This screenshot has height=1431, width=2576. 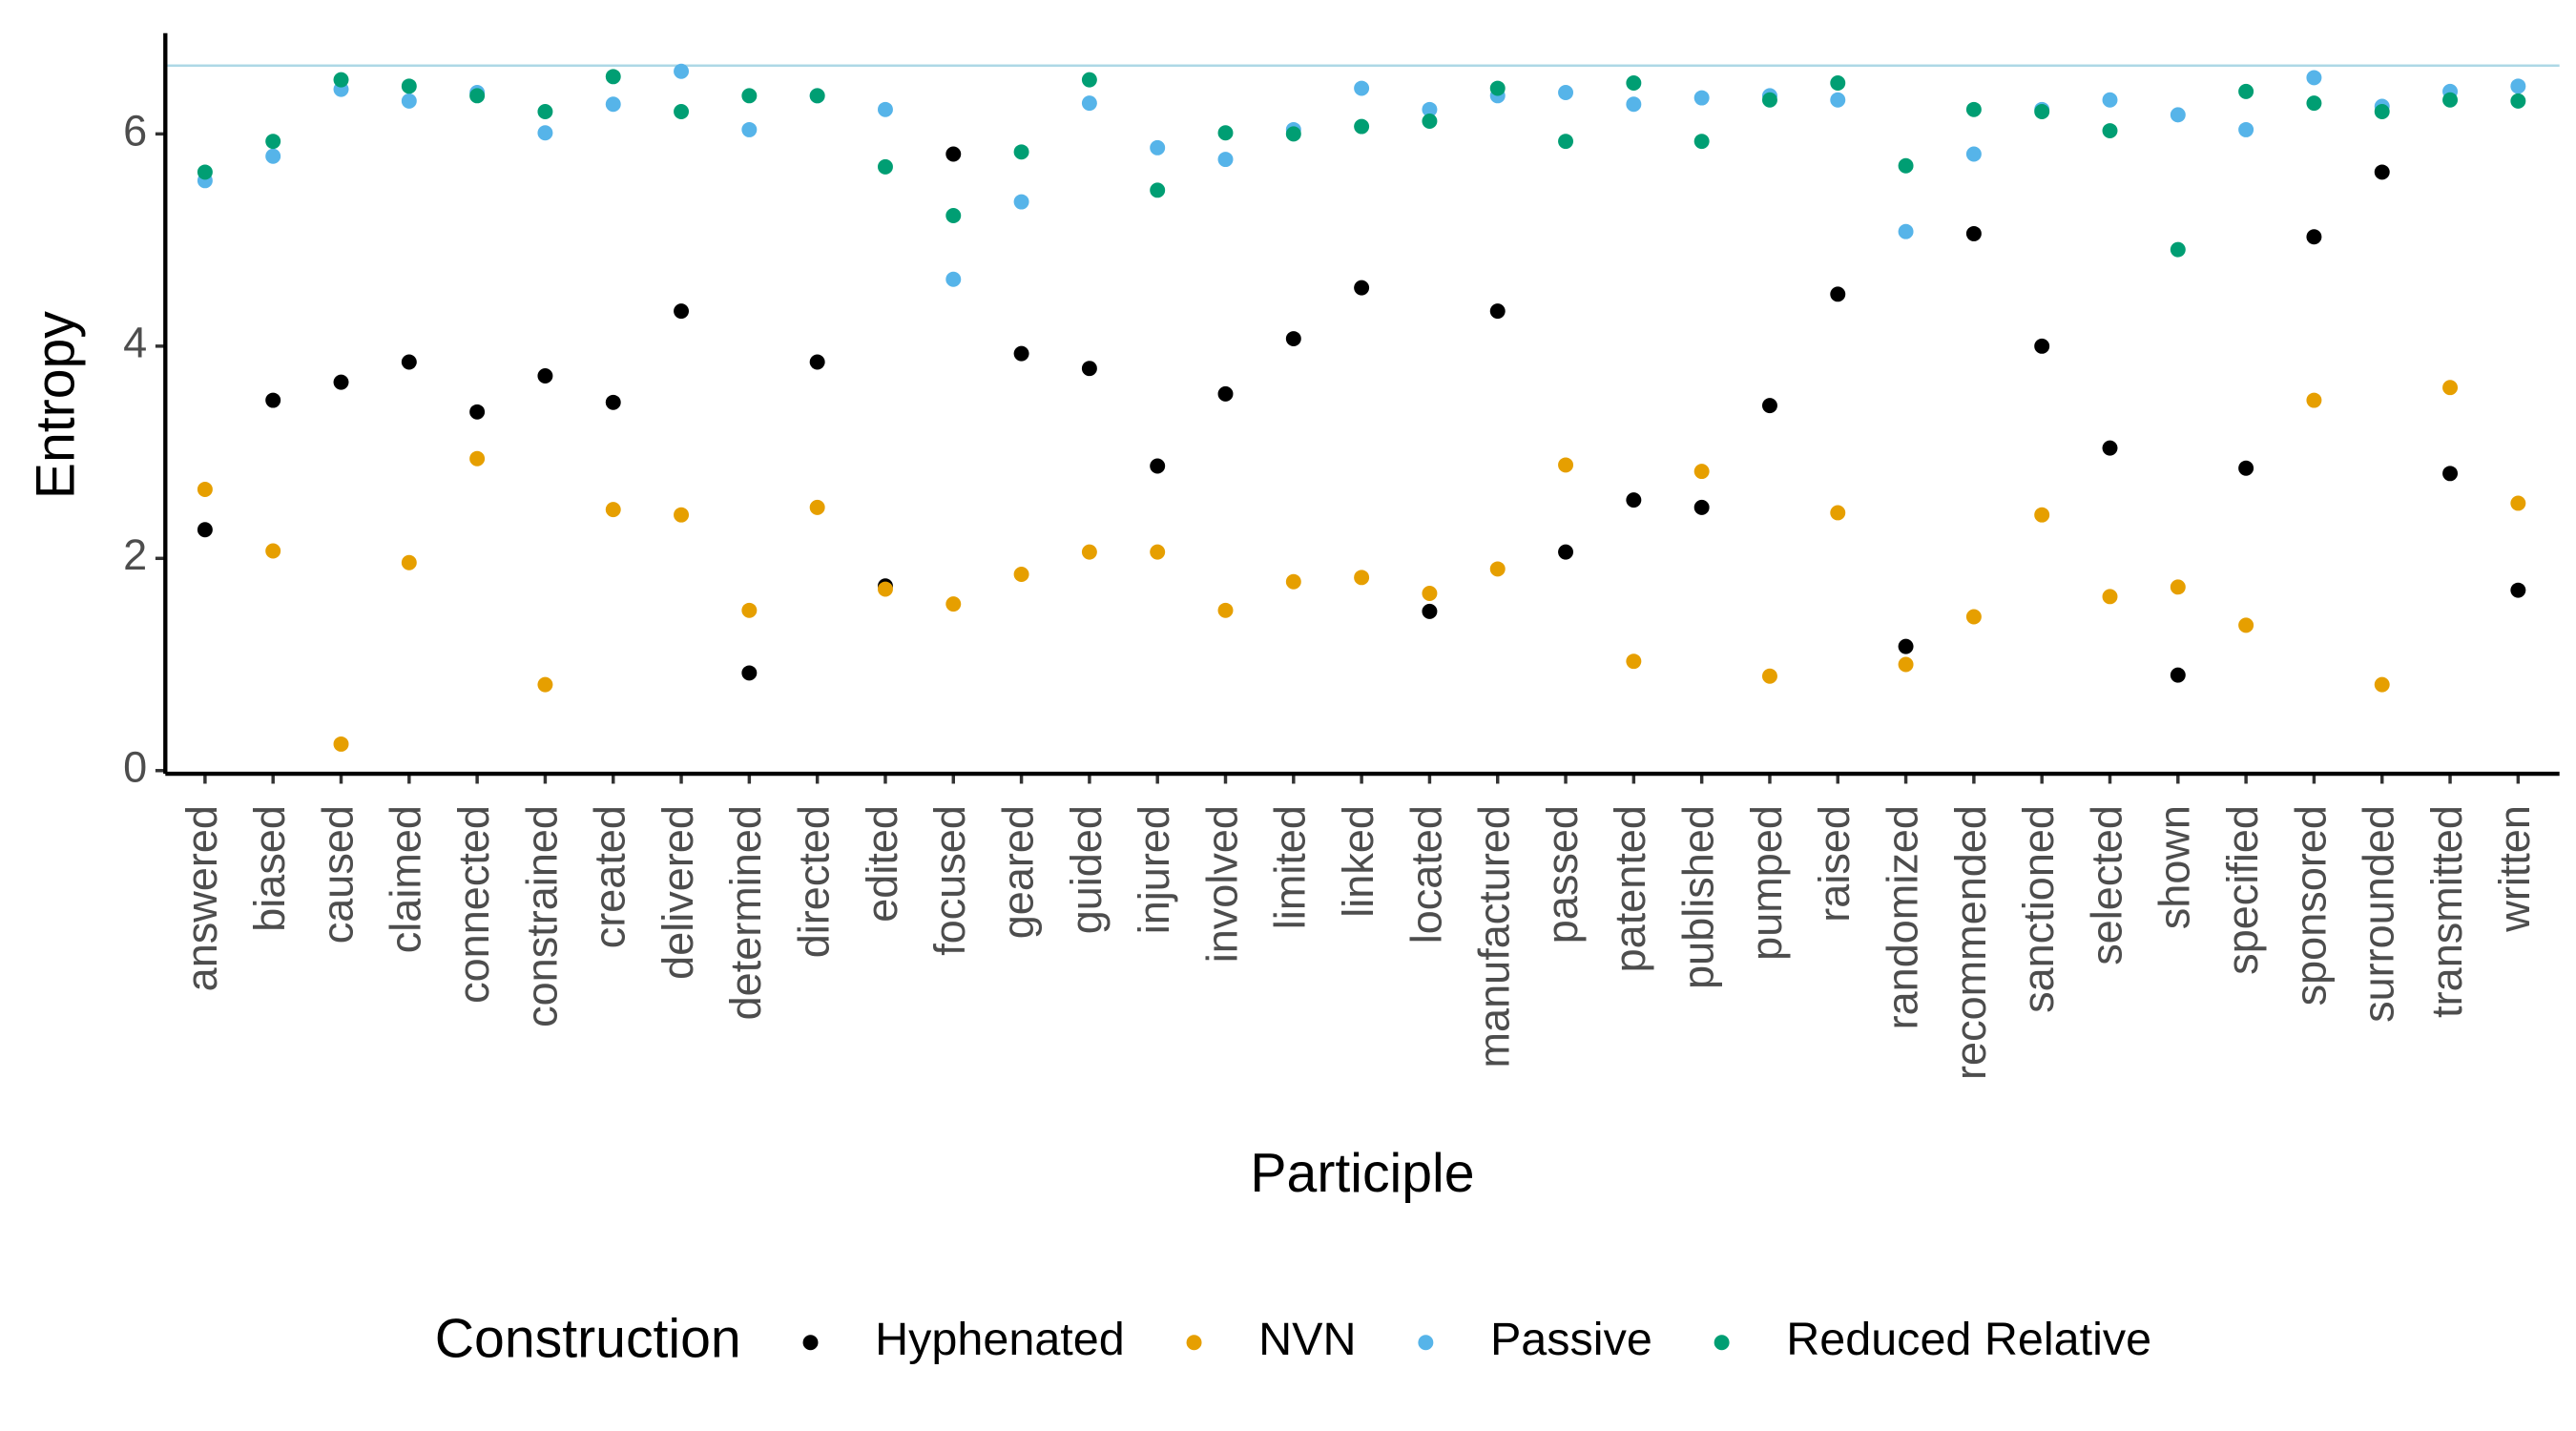 I want to click on x-tick-label: biased, so click(x=269, y=868).